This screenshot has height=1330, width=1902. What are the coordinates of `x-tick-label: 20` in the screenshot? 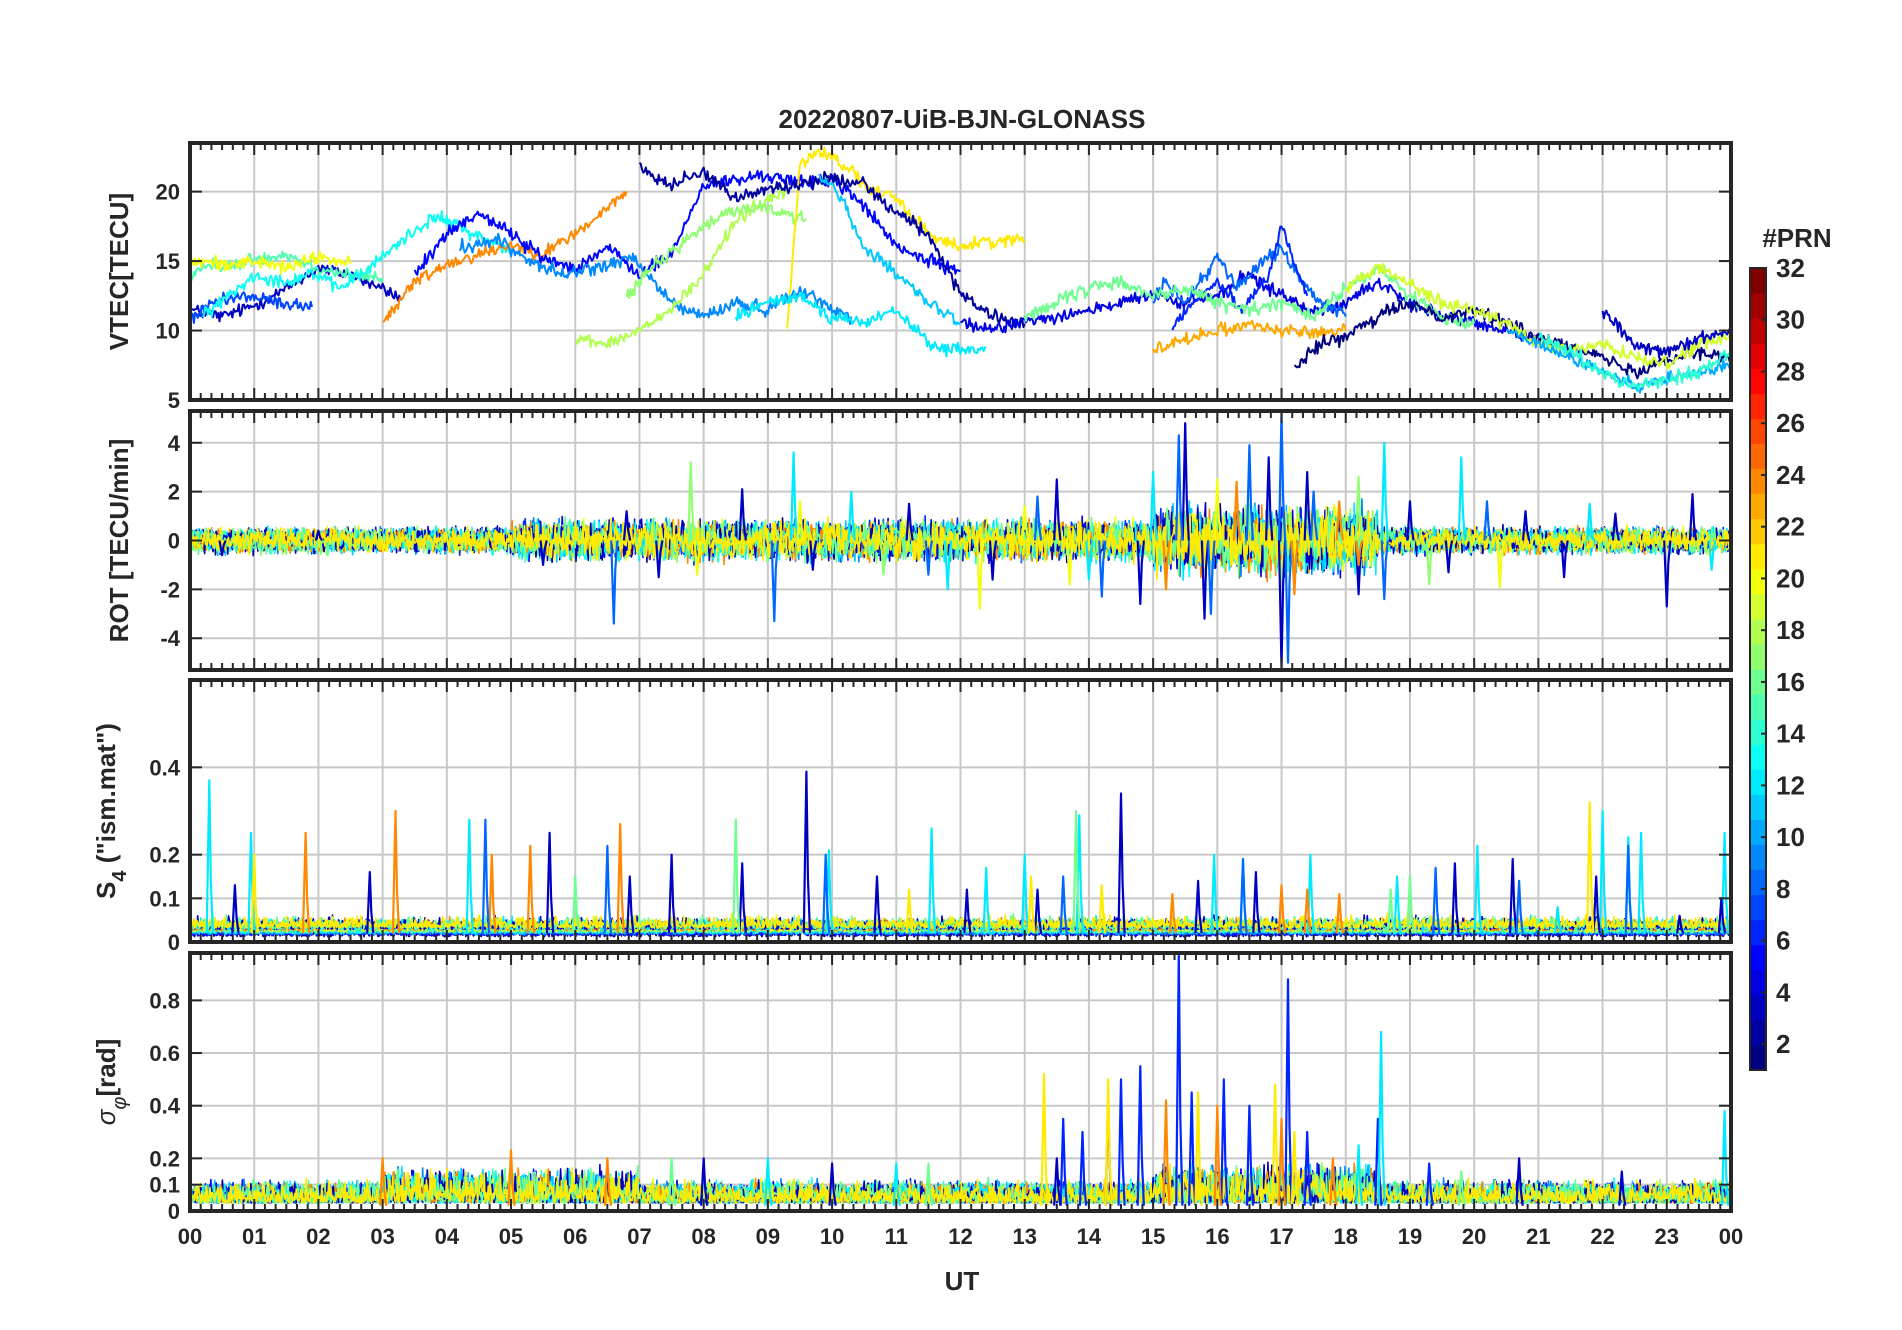 It's located at (1474, 1236).